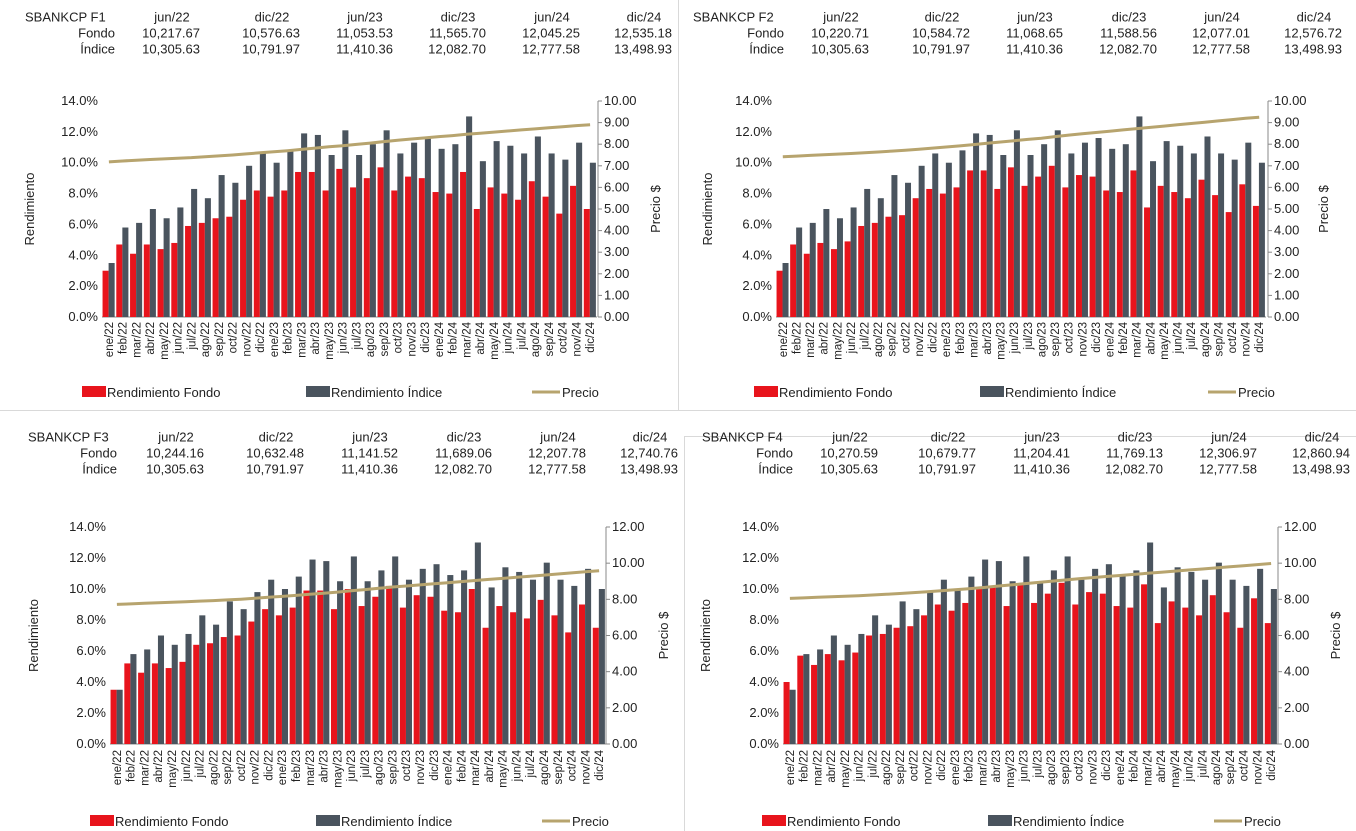 This screenshot has width=1356, height=831. What do you see at coordinates (551, 49) in the screenshot?
I see `indice-value: 12,777.58` at bounding box center [551, 49].